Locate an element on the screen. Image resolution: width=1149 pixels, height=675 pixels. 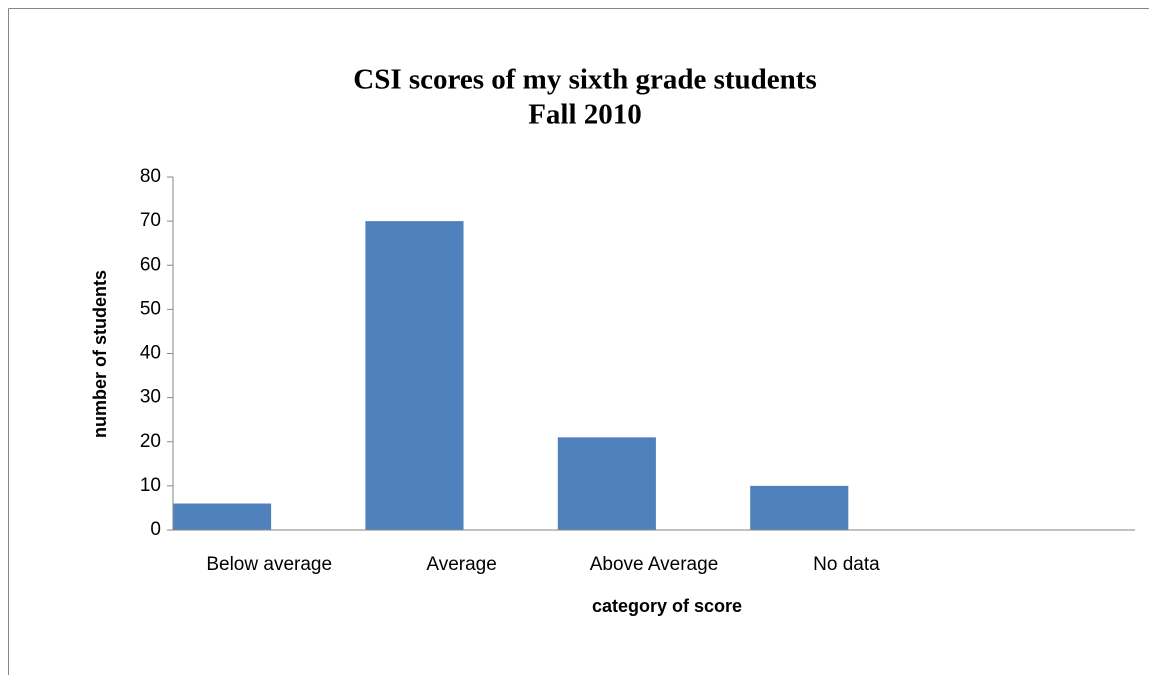
y-tick-label: 80 is located at coordinates (150, 176).